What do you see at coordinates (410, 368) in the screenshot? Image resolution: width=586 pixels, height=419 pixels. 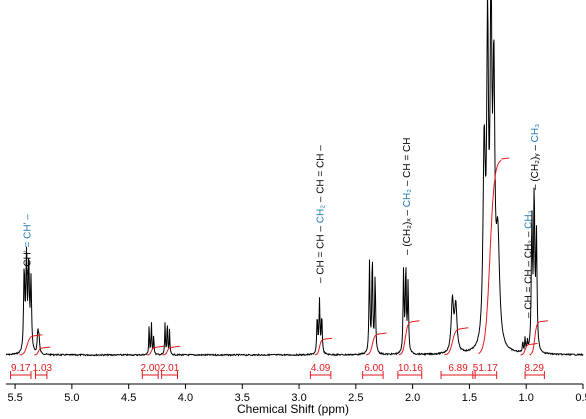 I see `integration-value: 10.16` at bounding box center [410, 368].